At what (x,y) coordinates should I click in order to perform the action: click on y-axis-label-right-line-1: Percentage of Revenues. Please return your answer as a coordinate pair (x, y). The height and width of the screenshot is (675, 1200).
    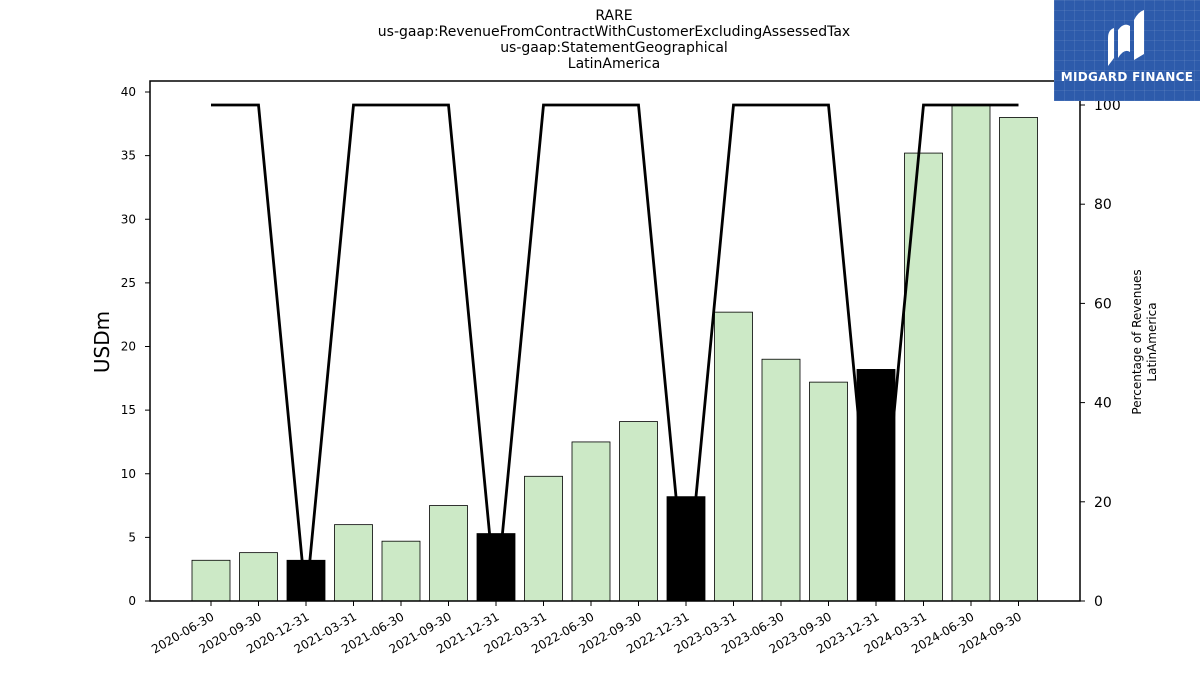
    Looking at the image, I should click on (1137, 341).